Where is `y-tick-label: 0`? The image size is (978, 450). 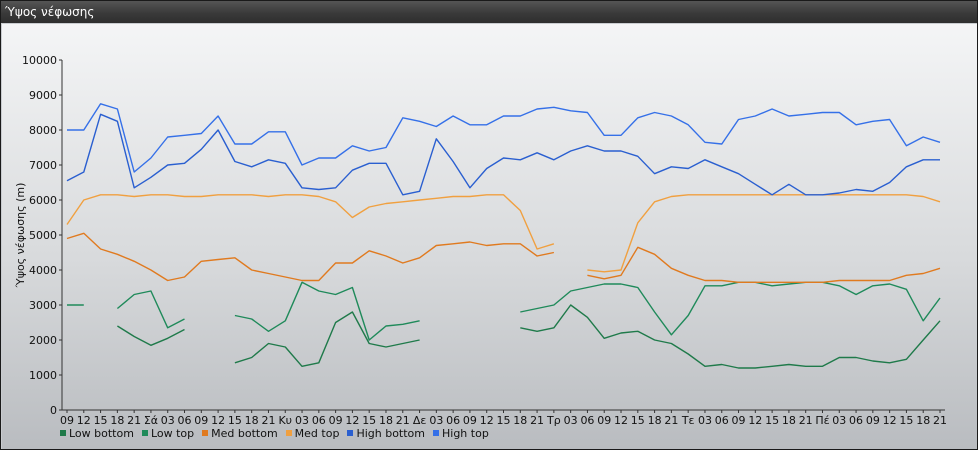
y-tick-label: 0 is located at coordinates (53, 410).